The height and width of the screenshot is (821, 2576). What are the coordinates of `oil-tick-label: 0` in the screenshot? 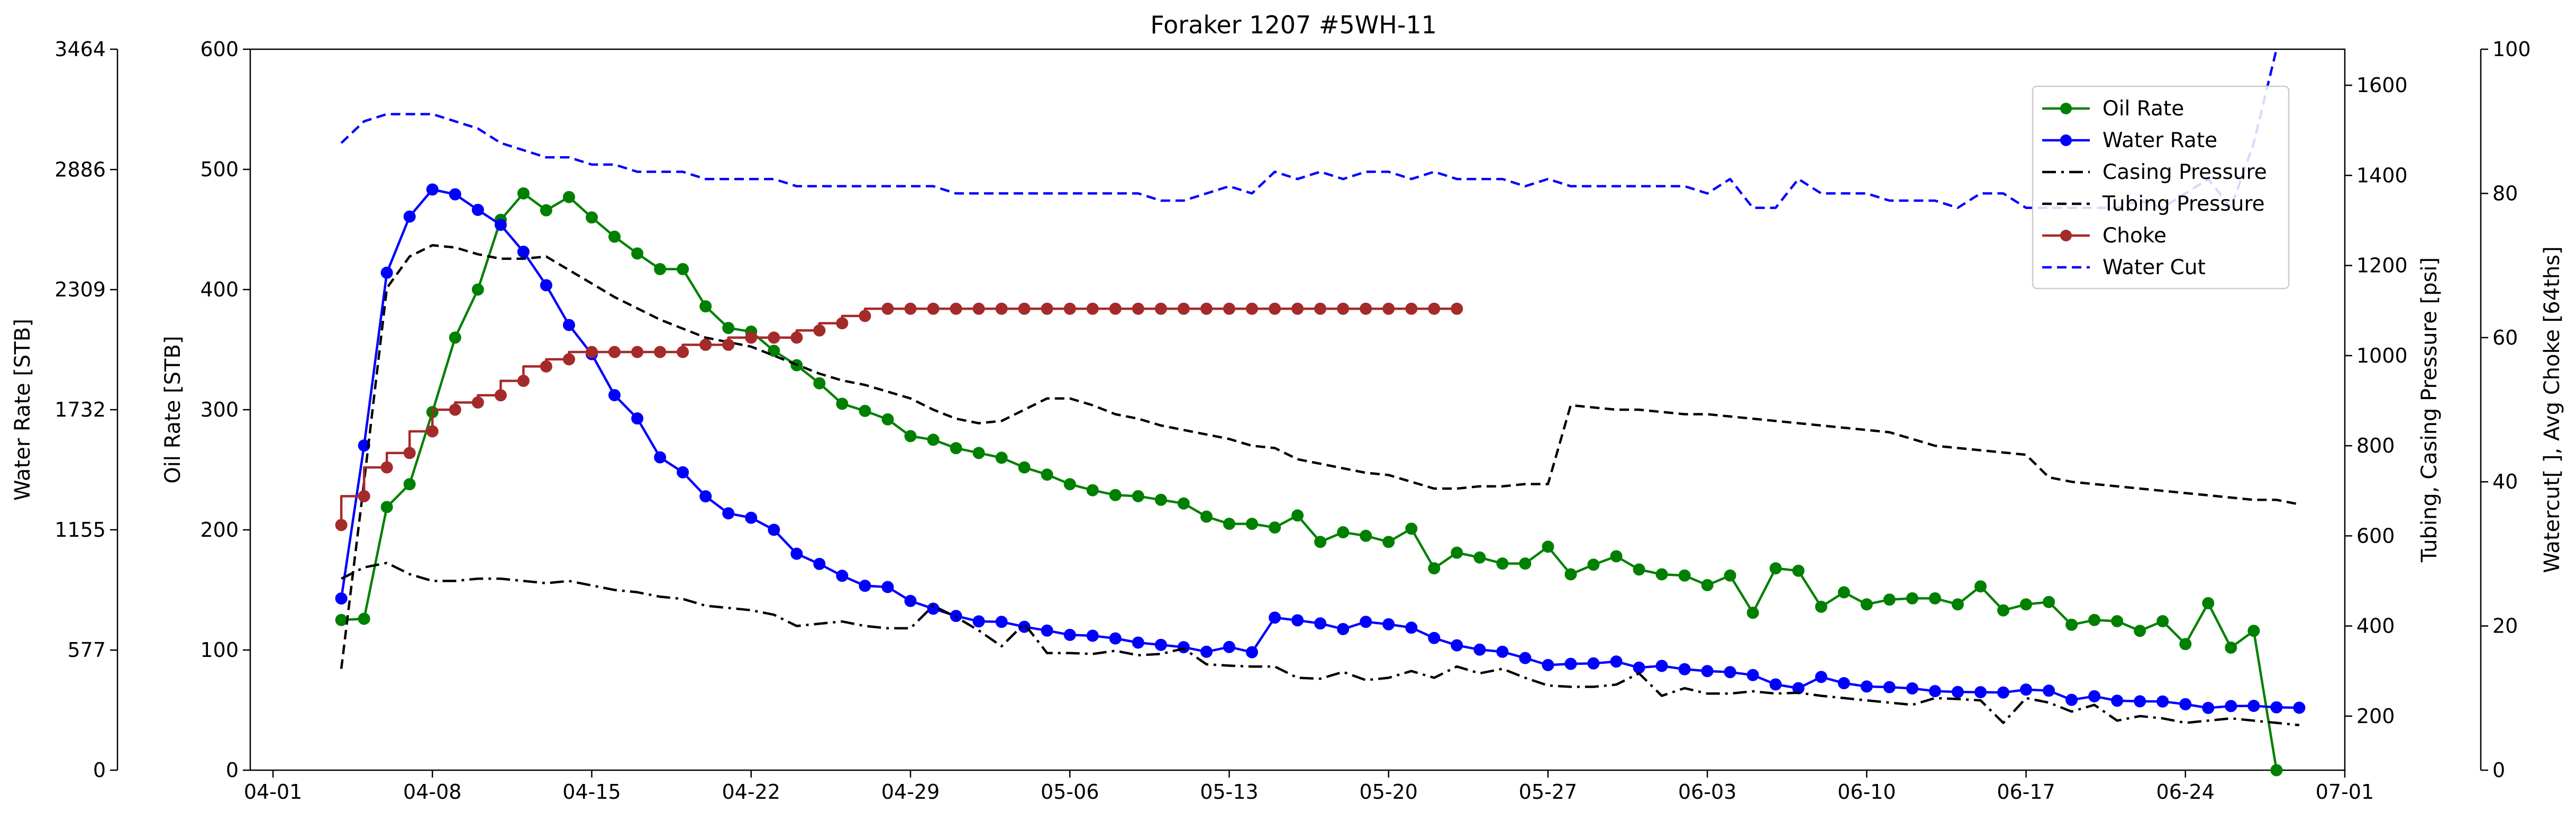 It's located at (232, 770).